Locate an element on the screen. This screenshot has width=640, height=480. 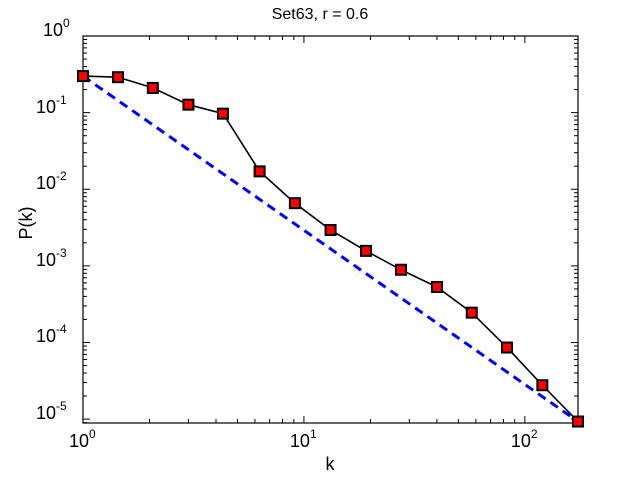
y-tick-label: 10⁻² is located at coordinates (51, 181).